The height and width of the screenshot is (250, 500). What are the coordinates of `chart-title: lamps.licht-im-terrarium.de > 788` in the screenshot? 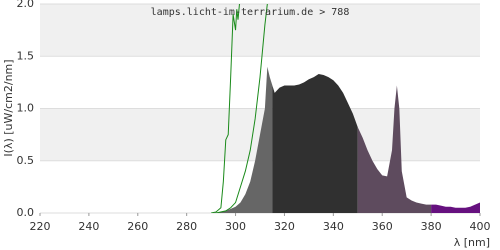 It's located at (250, 12).